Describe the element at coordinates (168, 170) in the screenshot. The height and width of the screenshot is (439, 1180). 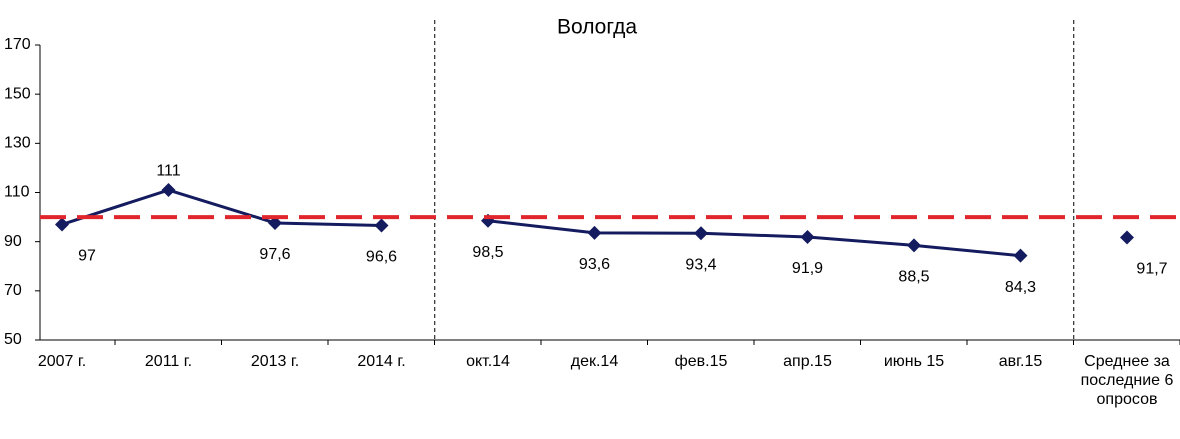
I see `value-label: 111` at that location.